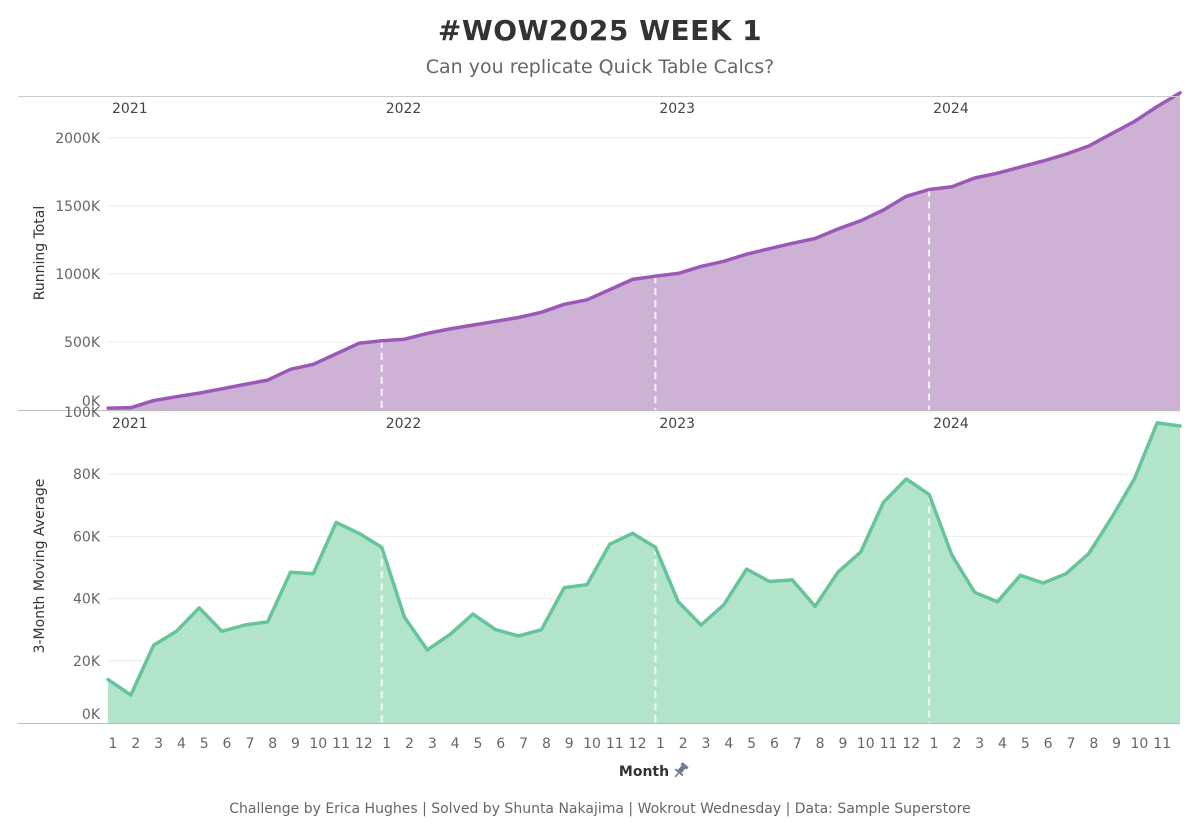 This screenshot has width=1200, height=840. I want to click on chart-subtitle: Can you replicate Quick Table Calcs?, so click(600, 67).